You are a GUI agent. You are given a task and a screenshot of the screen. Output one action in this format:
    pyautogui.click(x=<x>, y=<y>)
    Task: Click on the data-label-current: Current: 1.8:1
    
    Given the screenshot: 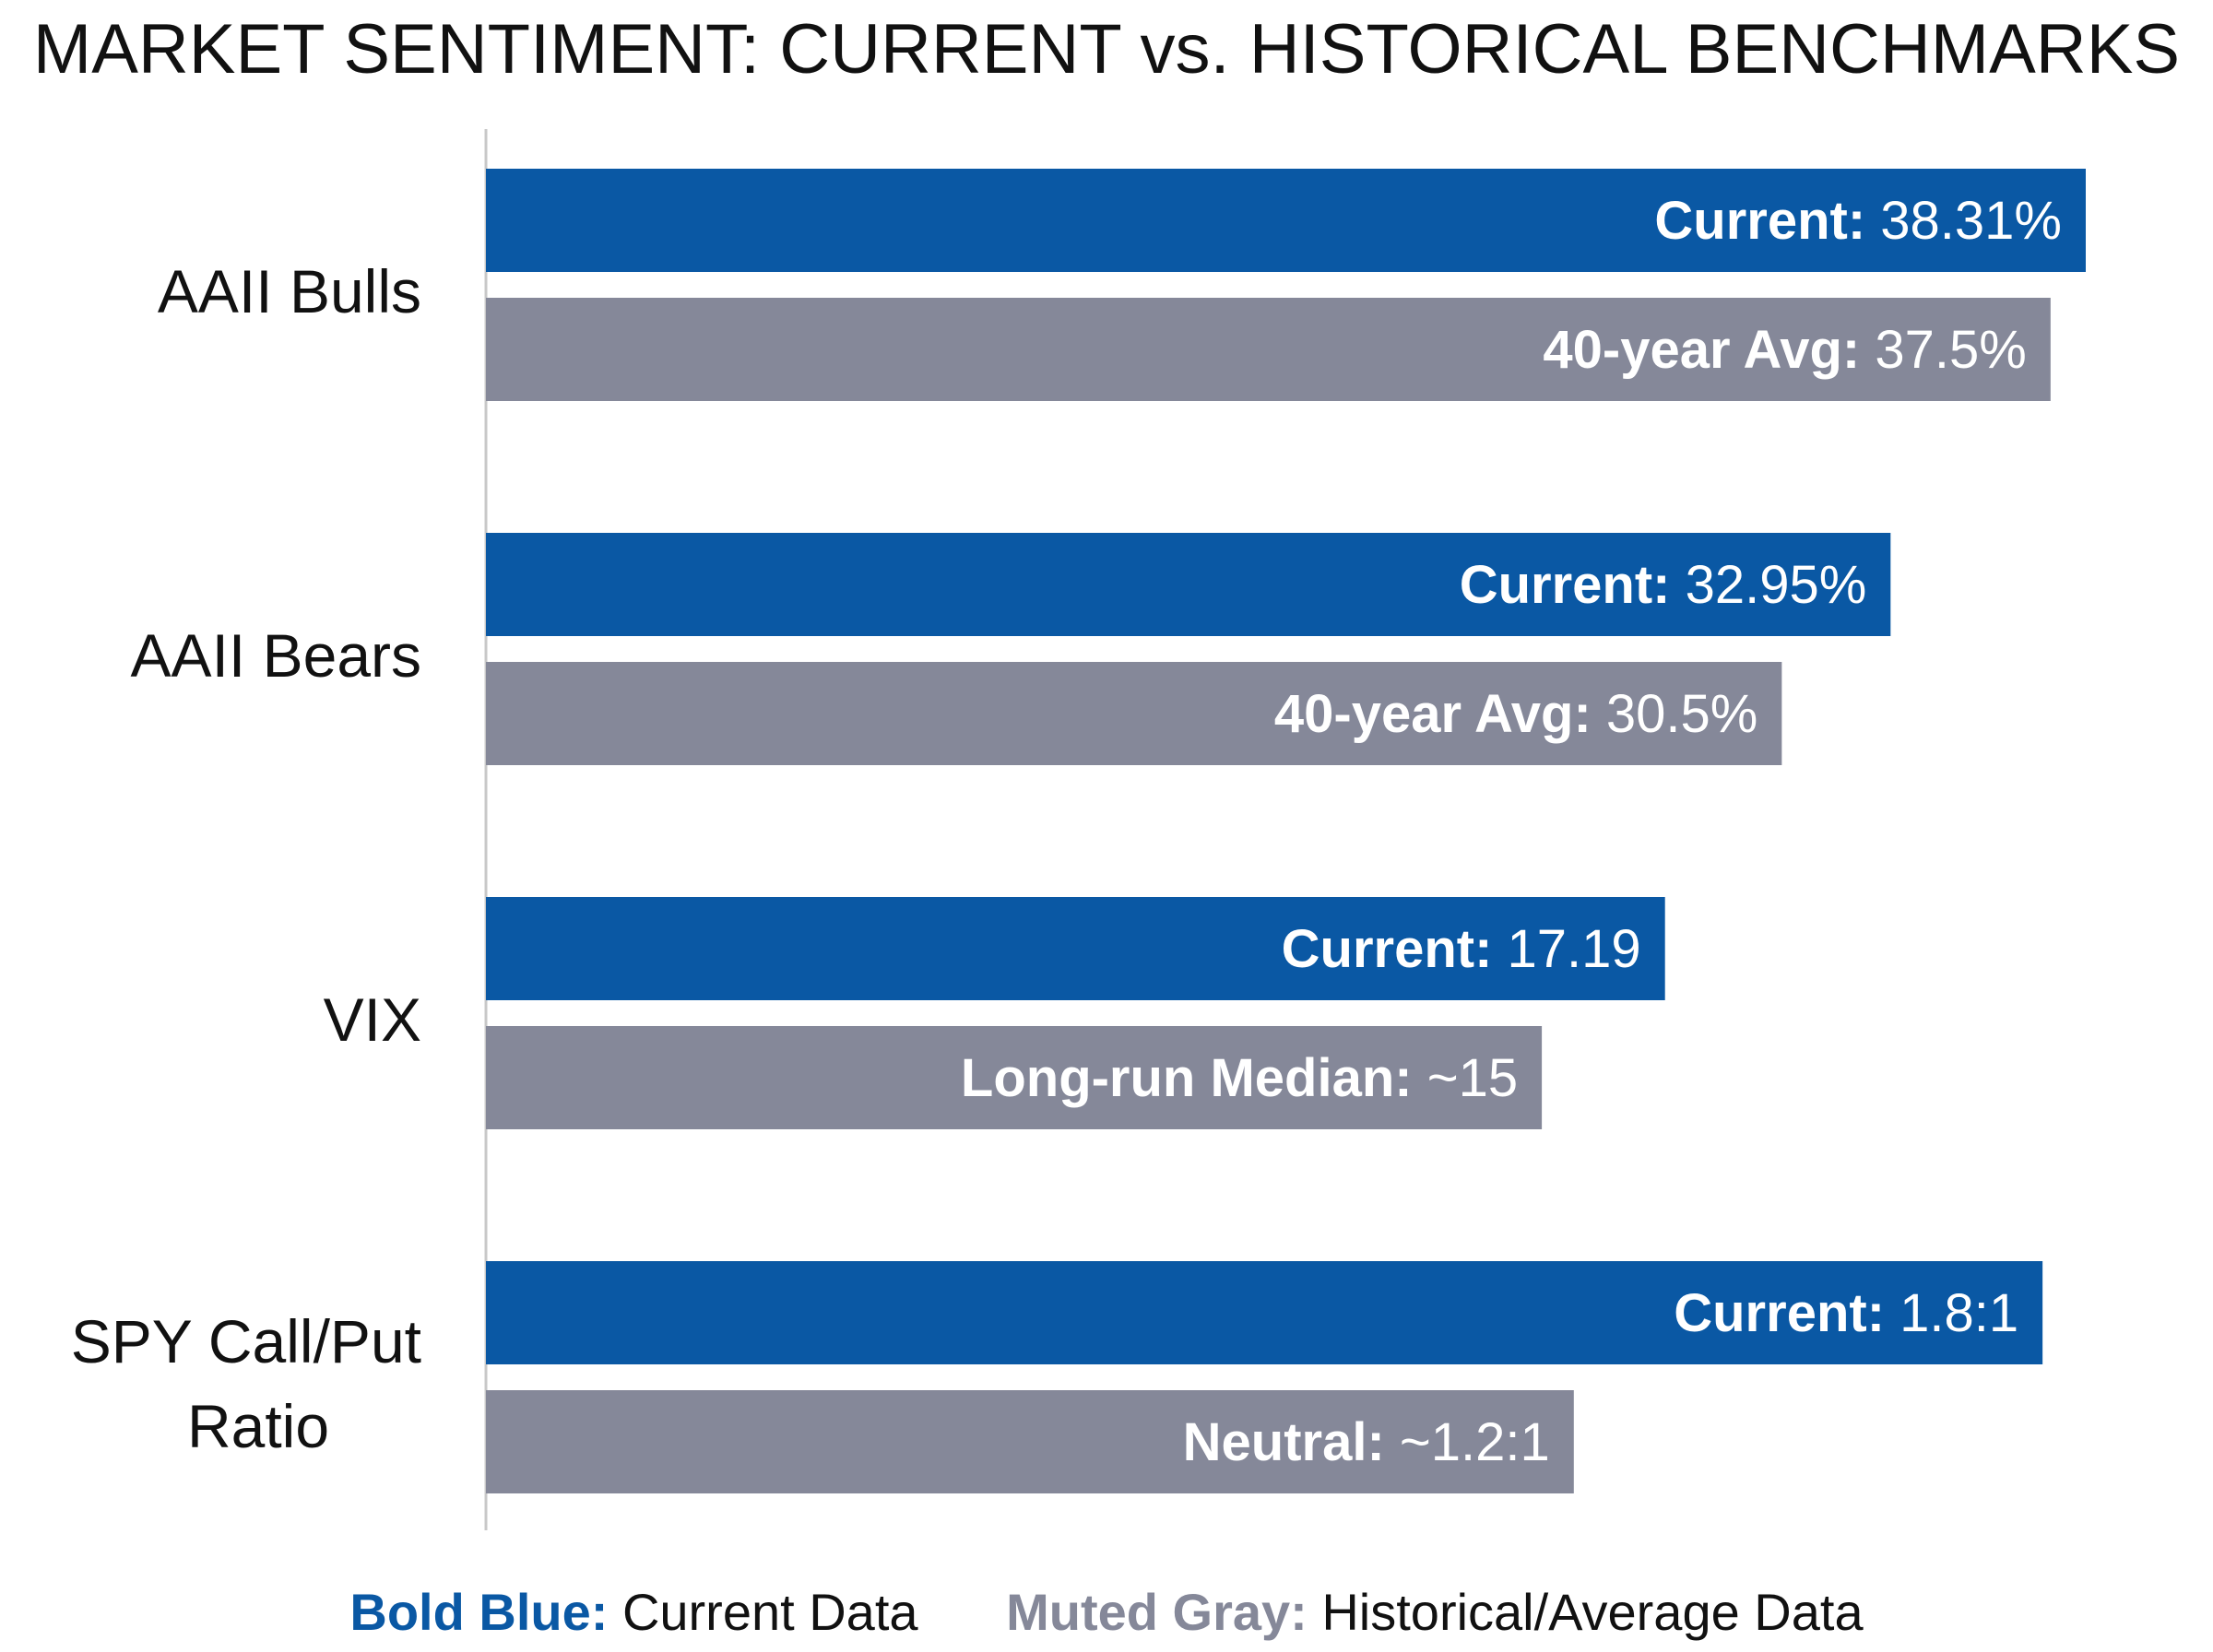 What is the action you would take?
    pyautogui.click(x=1846, y=1313)
    